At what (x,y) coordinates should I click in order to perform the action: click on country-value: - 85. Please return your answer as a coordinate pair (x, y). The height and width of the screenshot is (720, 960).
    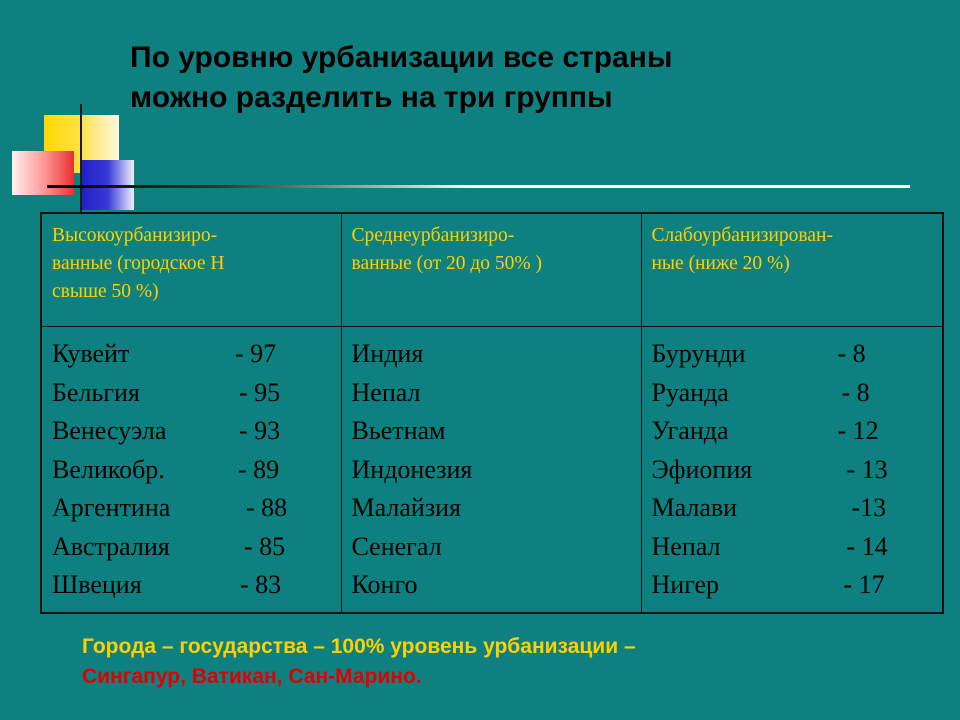
    Looking at the image, I should click on (265, 546).